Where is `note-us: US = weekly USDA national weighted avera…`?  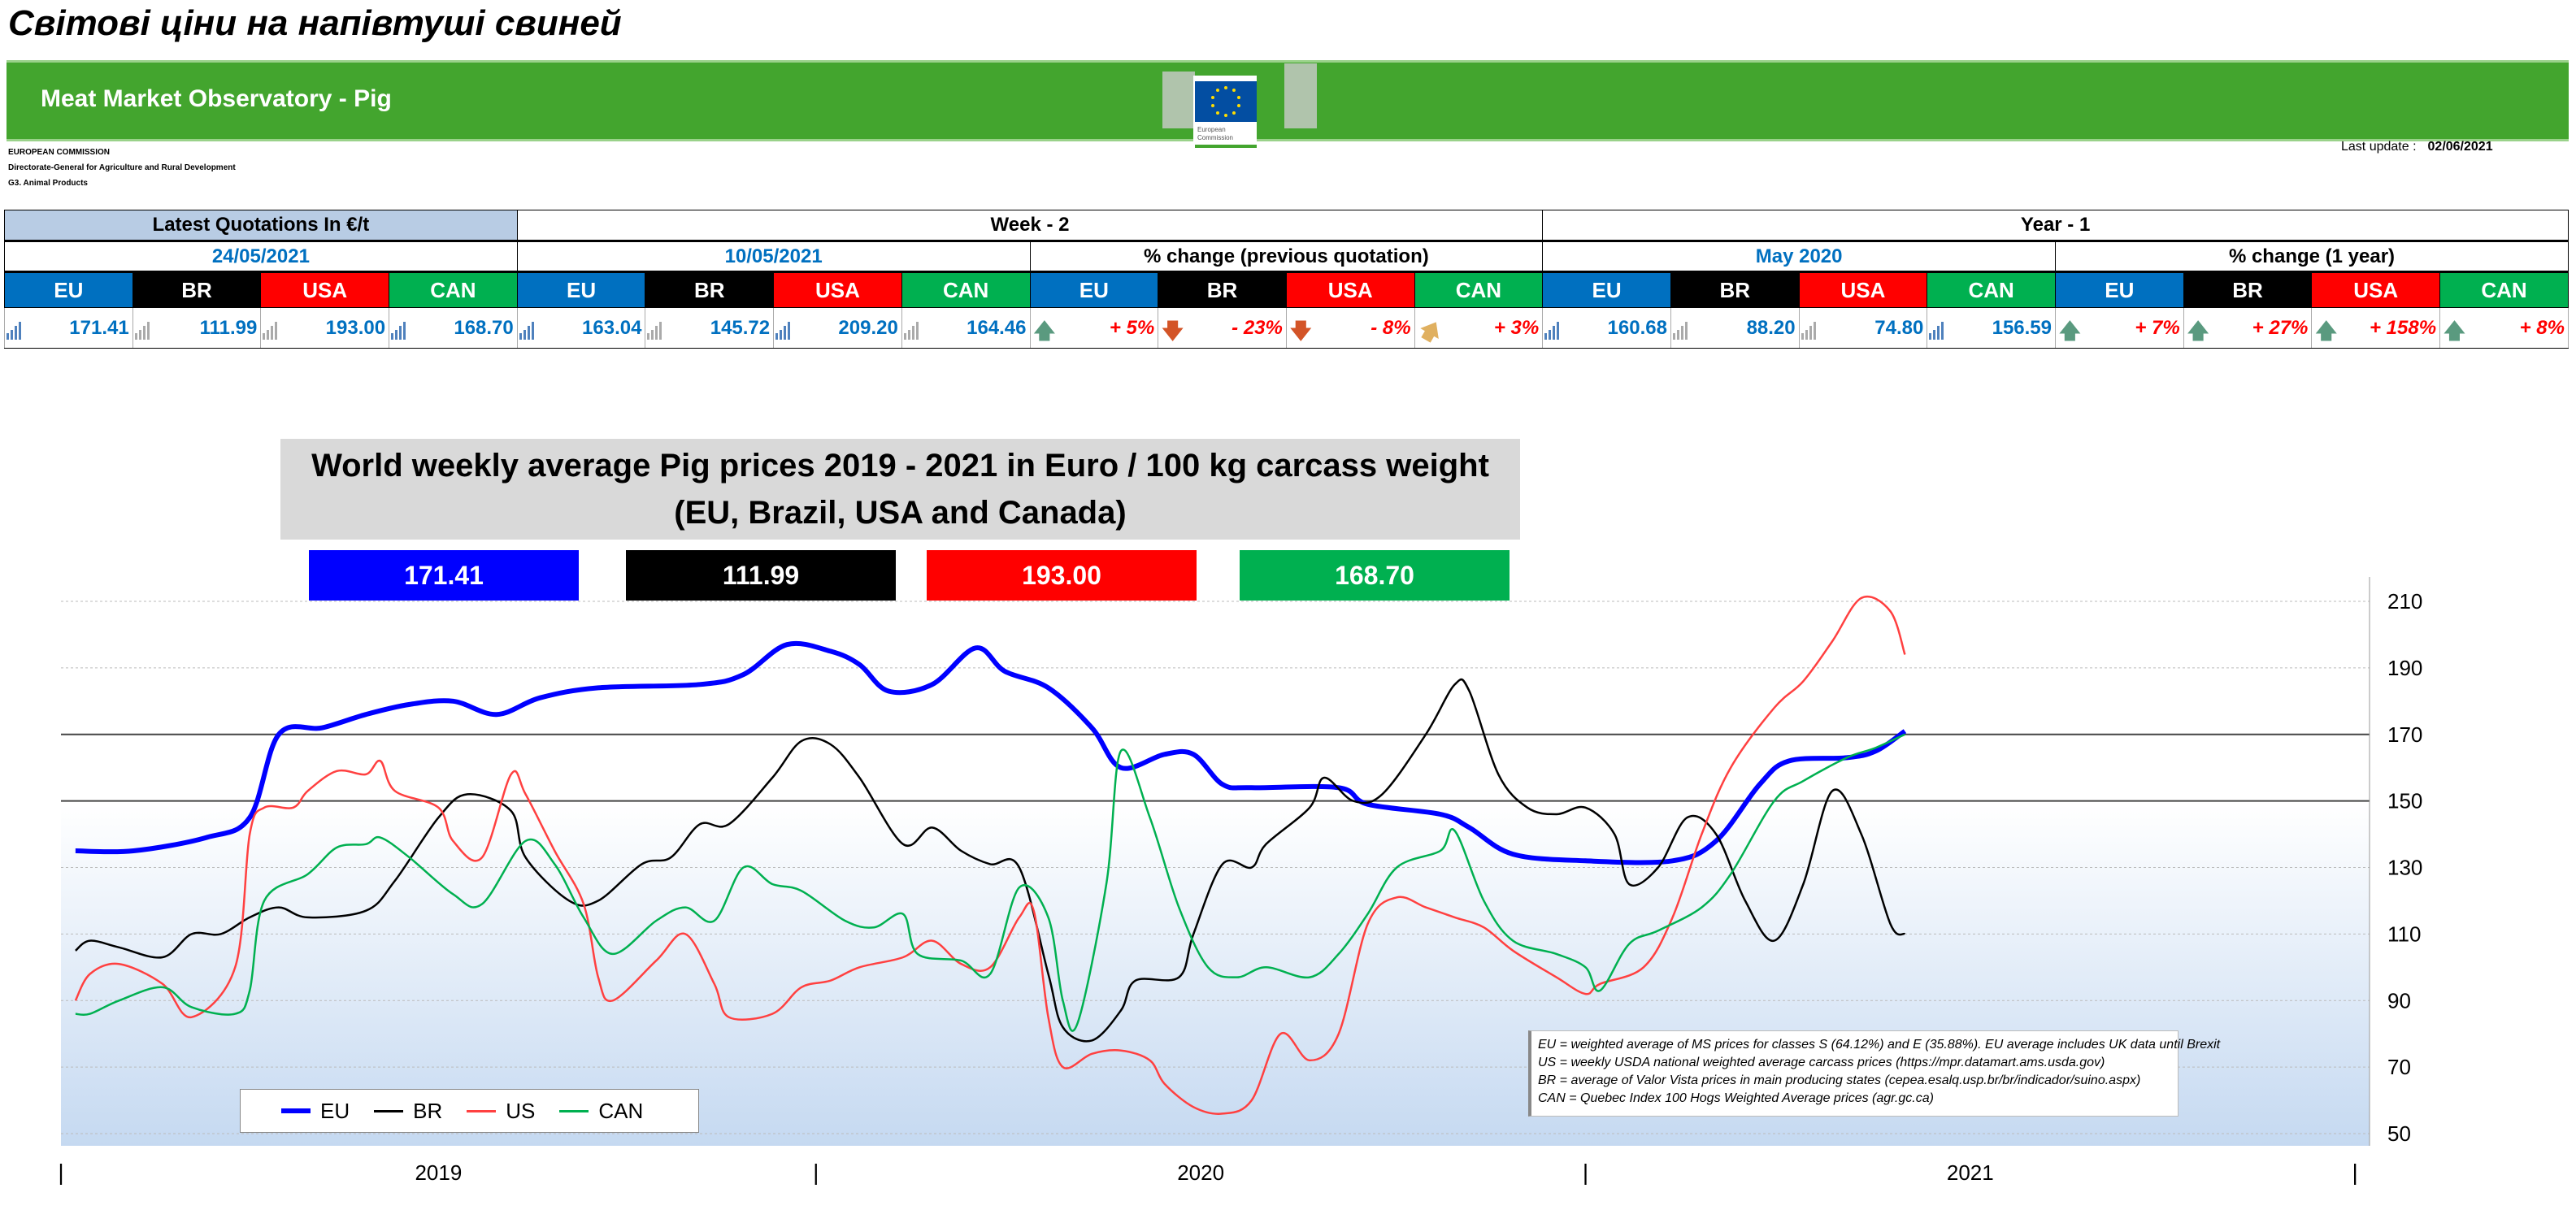
note-us: US = weekly USDA national weighted avera… is located at coordinates (1821, 1062).